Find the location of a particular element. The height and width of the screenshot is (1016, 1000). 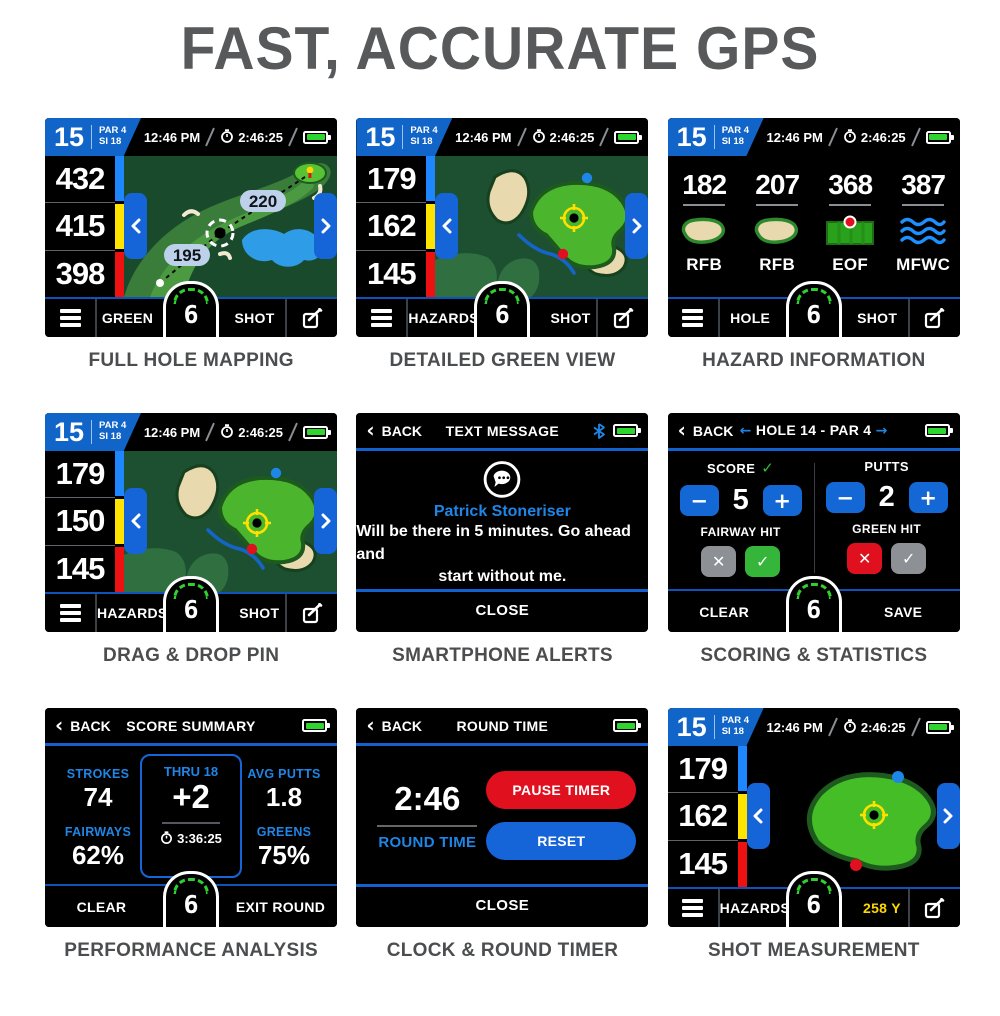

exit-round-button: EXIT ROUND is located at coordinates (280, 906).